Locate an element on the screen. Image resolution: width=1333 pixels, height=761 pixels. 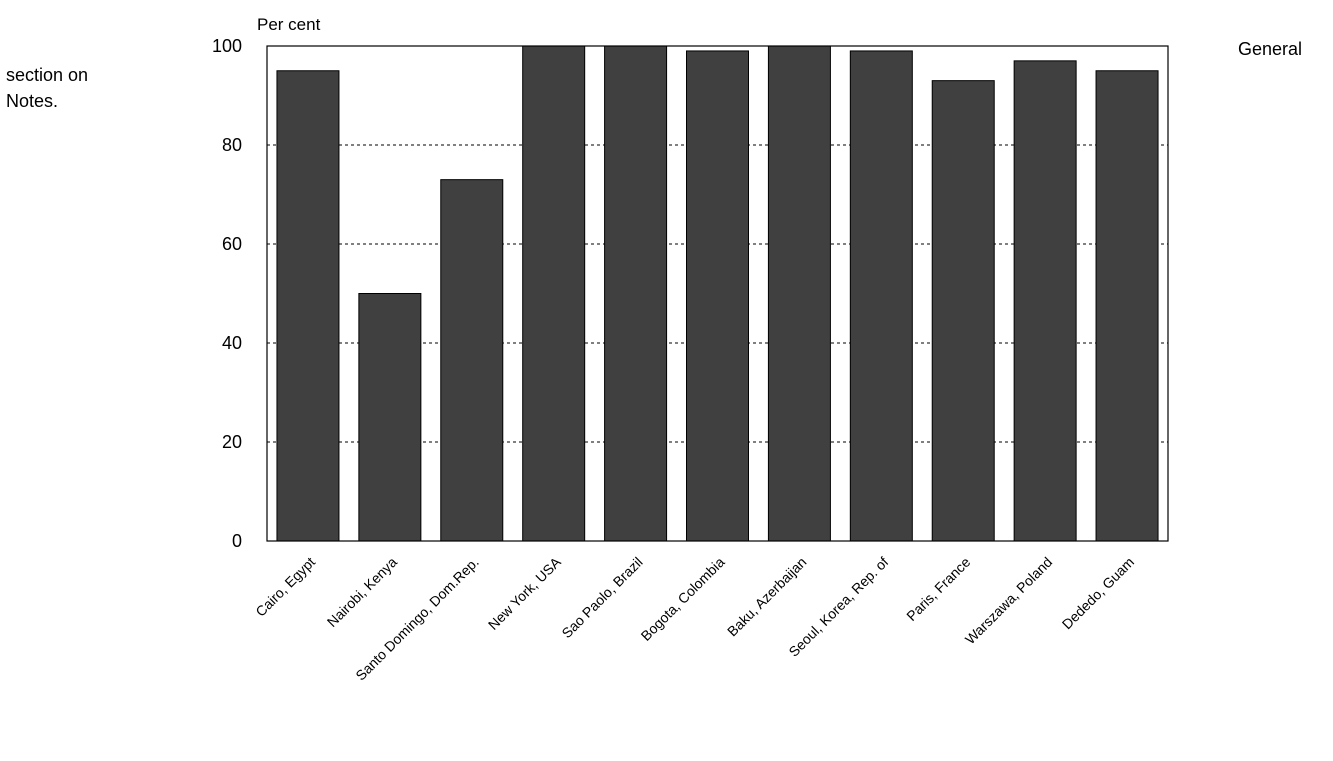
x-tick-label: Nairobi, Kenya is located at coordinates (362, 592).